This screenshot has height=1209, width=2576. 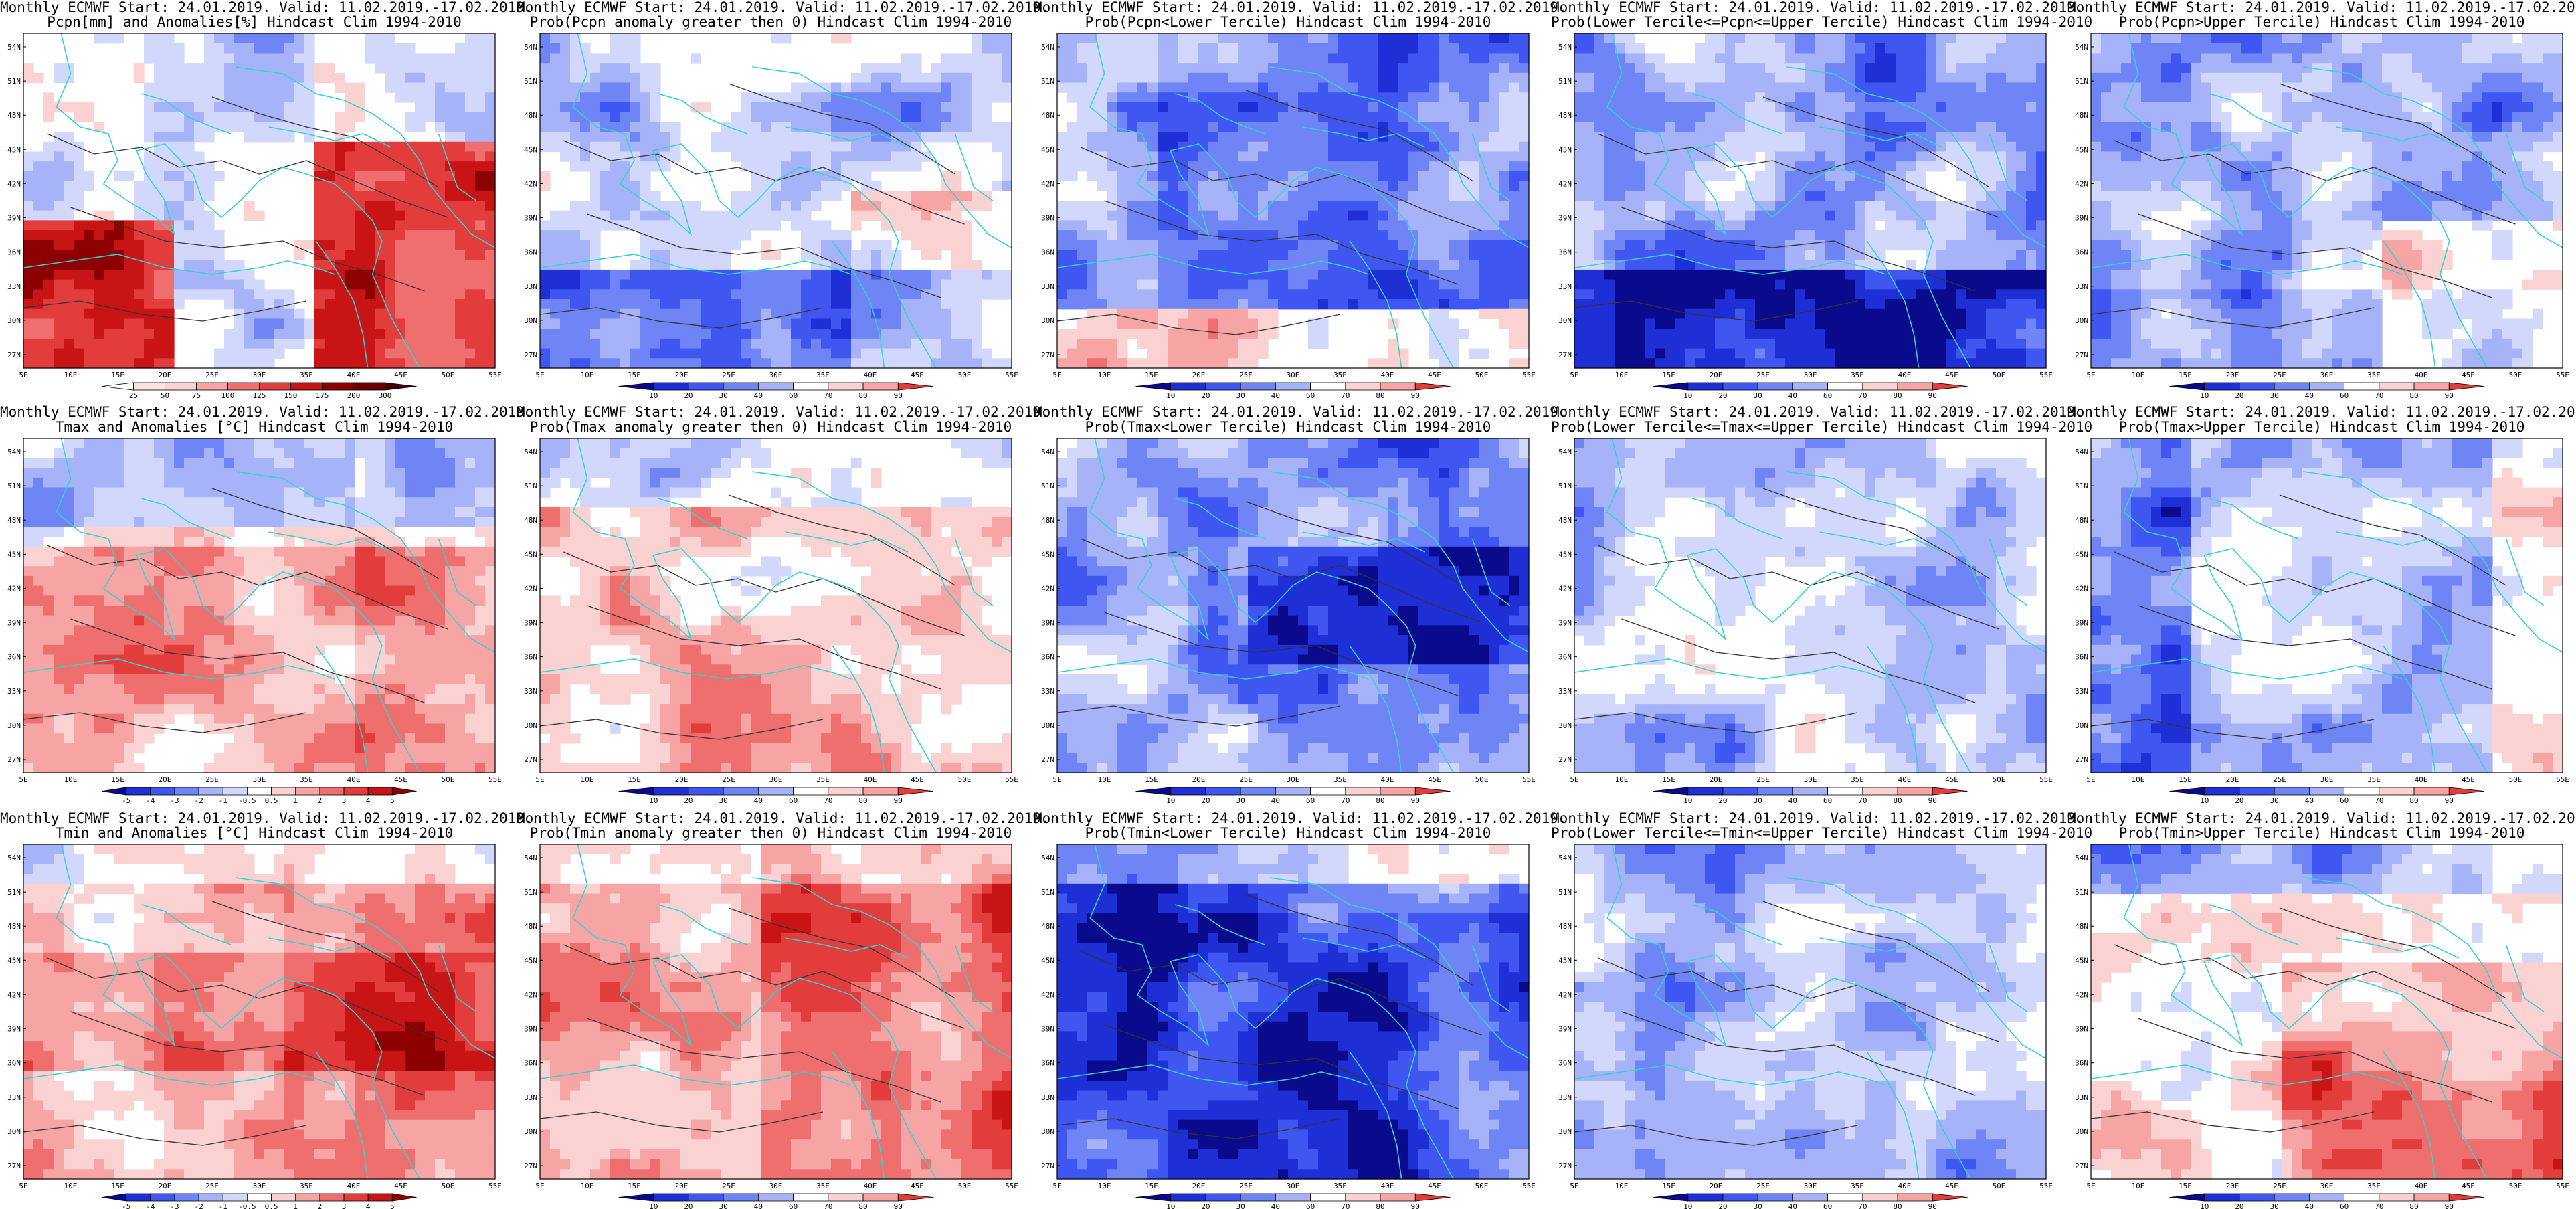 What do you see at coordinates (198, 800) in the screenshot?
I see `colorbar-label: -2` at bounding box center [198, 800].